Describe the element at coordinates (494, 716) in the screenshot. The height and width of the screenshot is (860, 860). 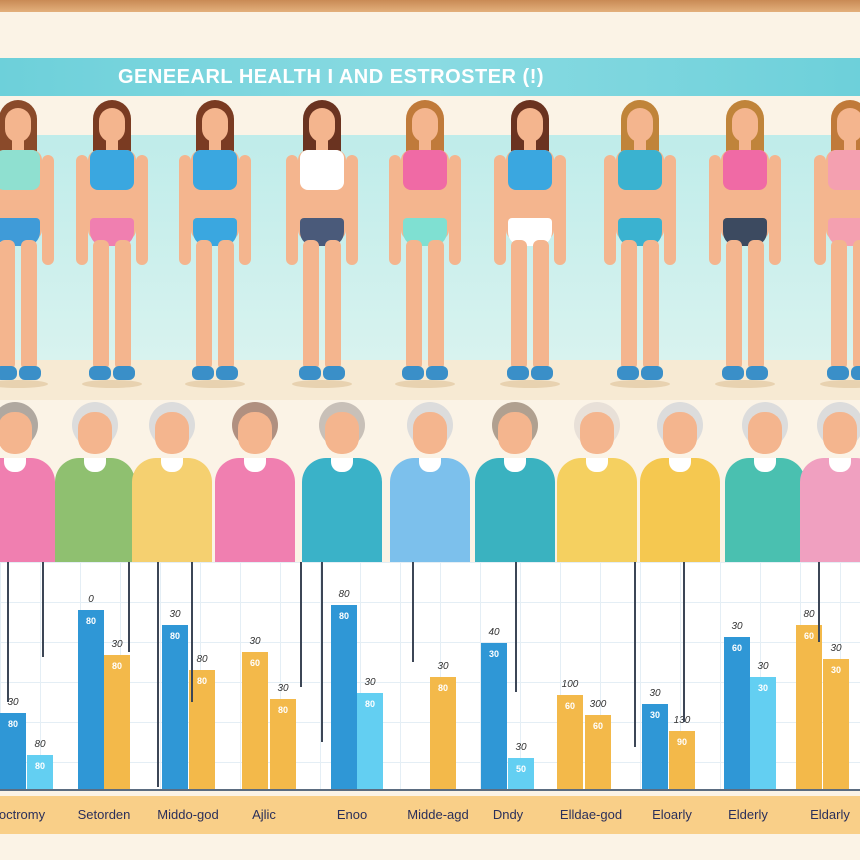
I see `chart-bar: 30` at that location.